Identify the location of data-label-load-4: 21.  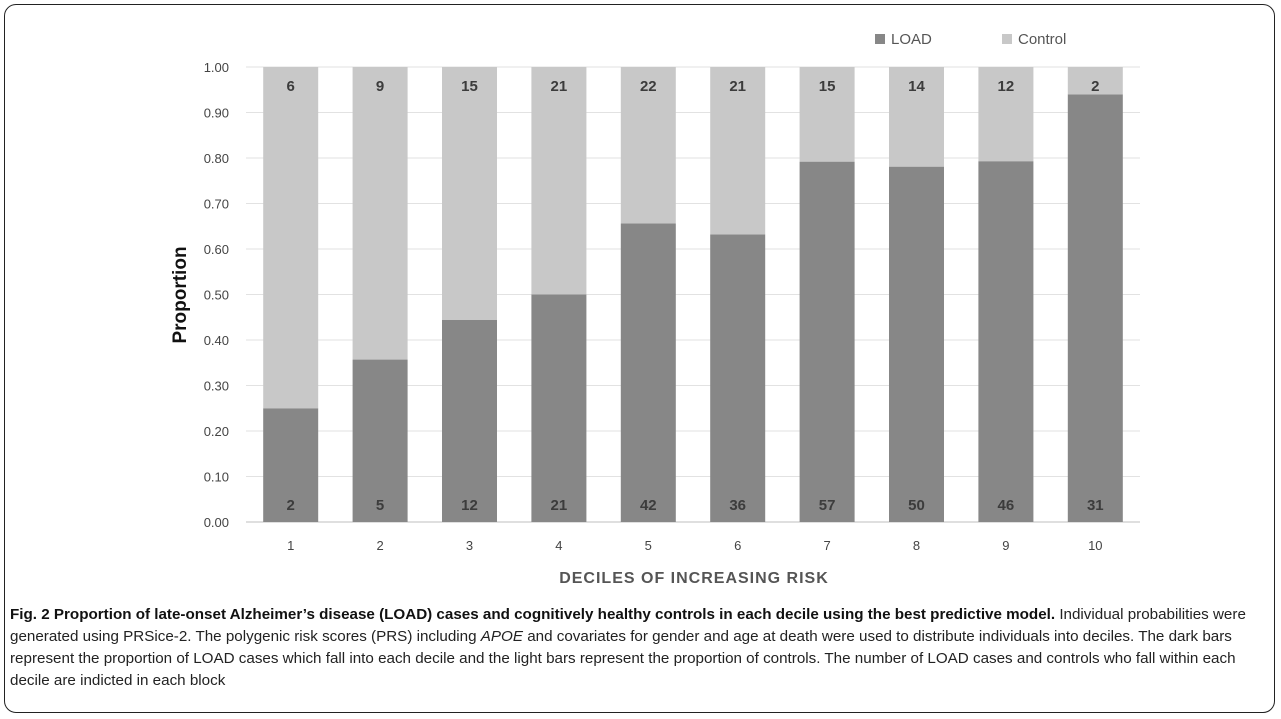
(559, 505).